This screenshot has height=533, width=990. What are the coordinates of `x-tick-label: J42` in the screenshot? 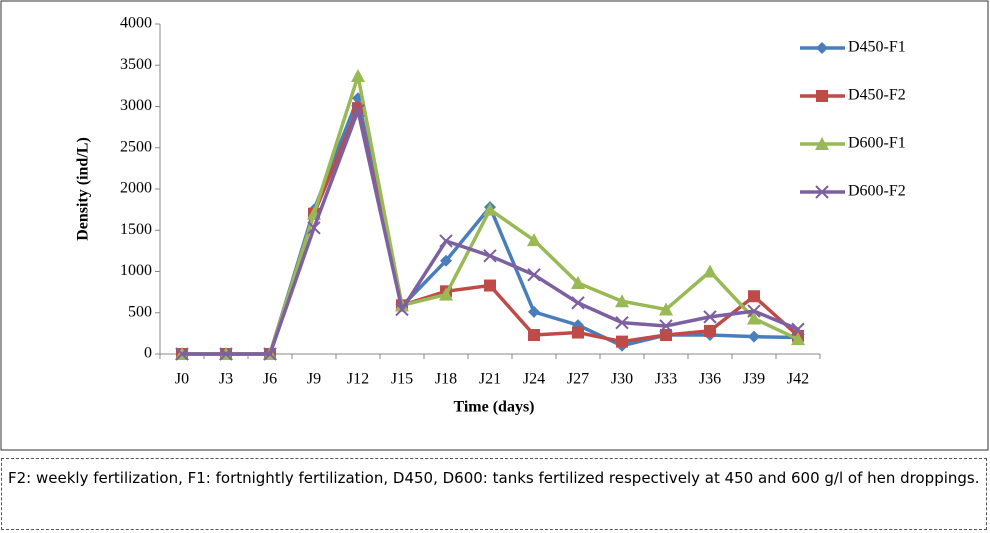 It's located at (798, 379).